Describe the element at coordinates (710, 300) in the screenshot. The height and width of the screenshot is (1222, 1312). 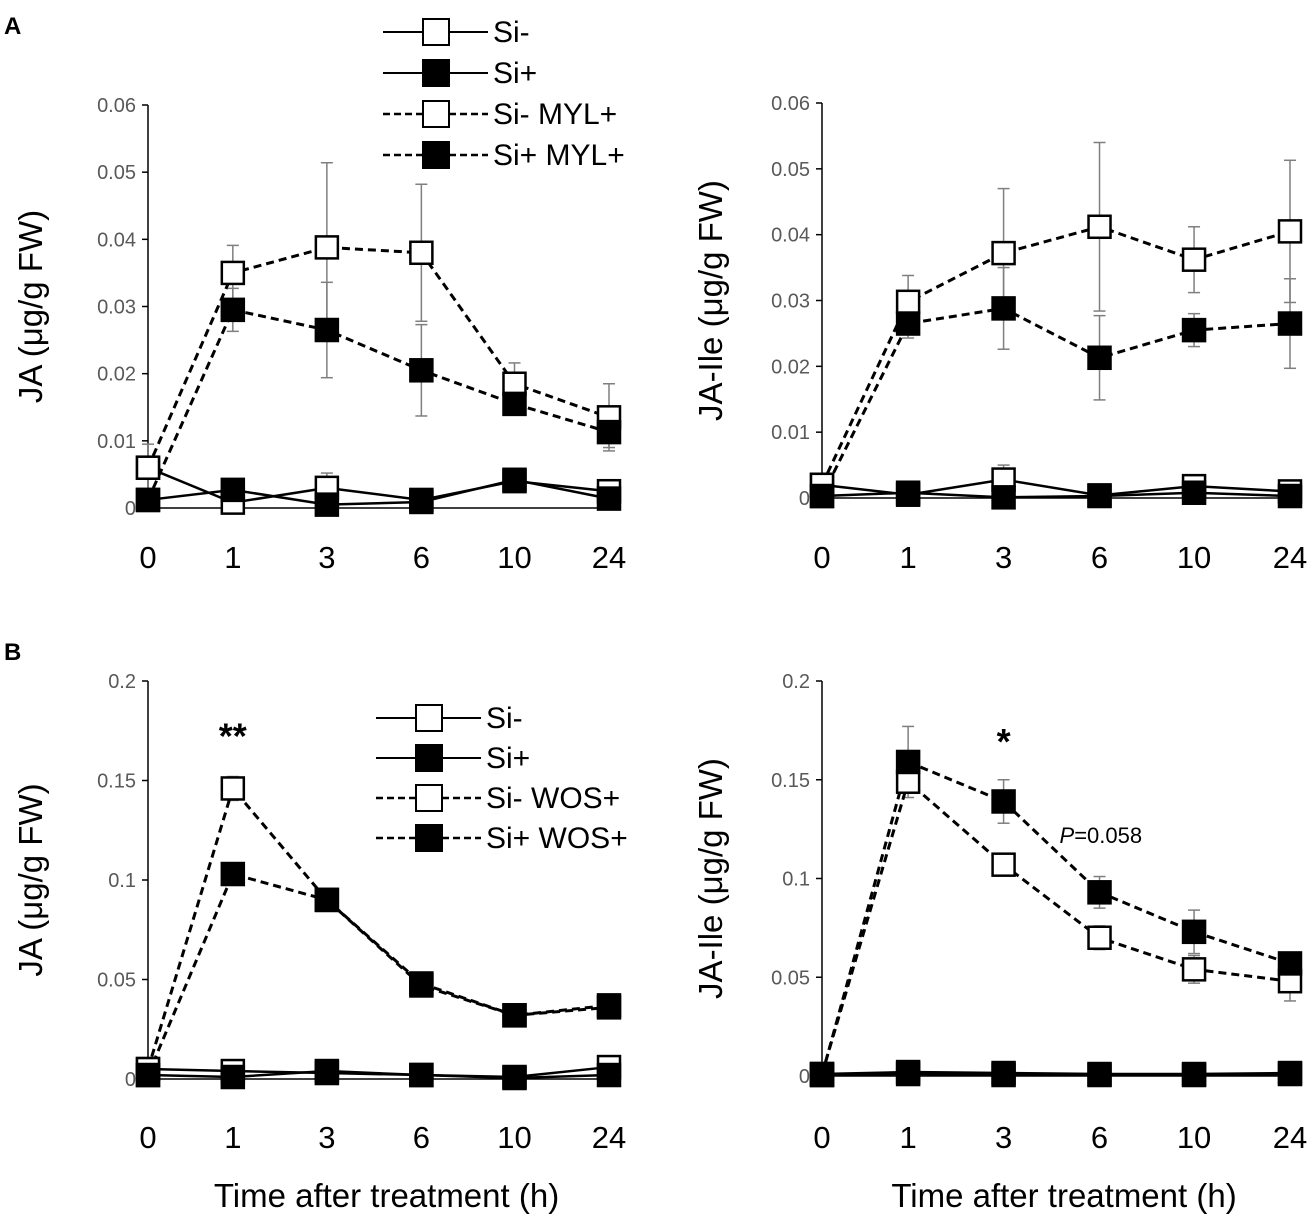
I see `y-axis-label: JA-Ile (μg/g FW)` at that location.